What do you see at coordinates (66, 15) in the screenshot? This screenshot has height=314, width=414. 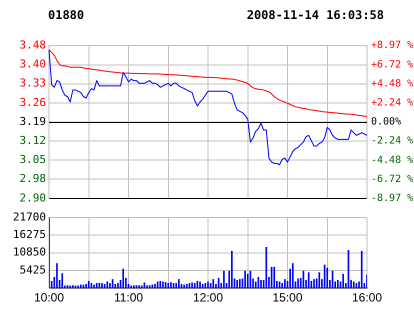 I see `chart-title: 01880` at bounding box center [66, 15].